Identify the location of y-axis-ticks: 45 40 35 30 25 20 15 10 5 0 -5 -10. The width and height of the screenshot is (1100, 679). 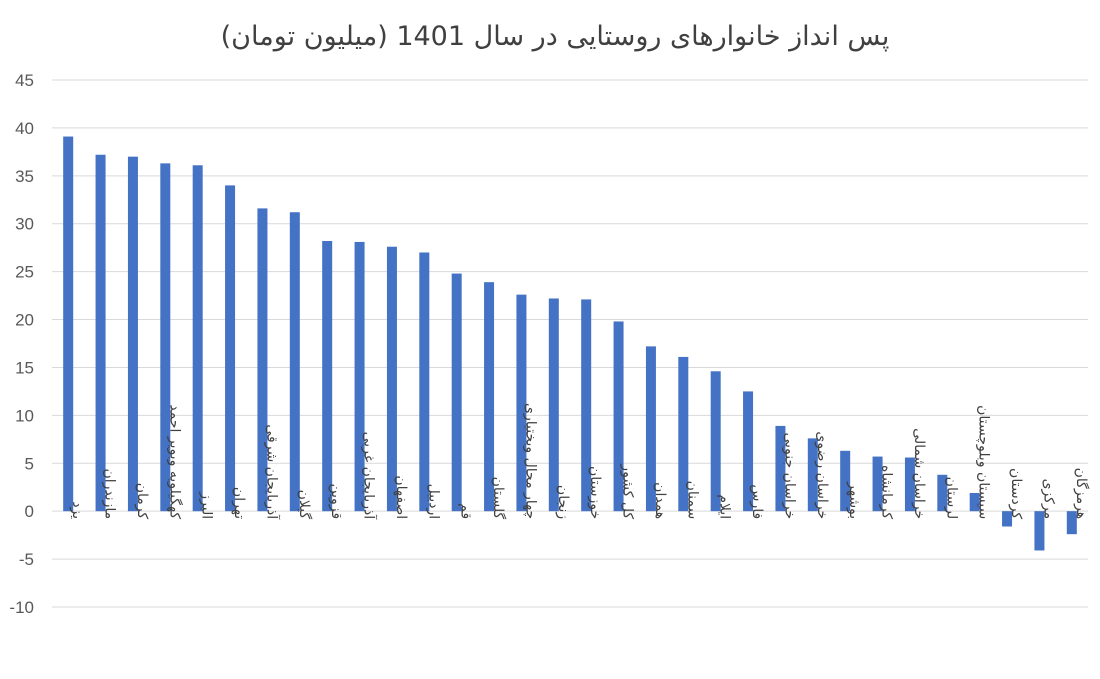
(21, 344).